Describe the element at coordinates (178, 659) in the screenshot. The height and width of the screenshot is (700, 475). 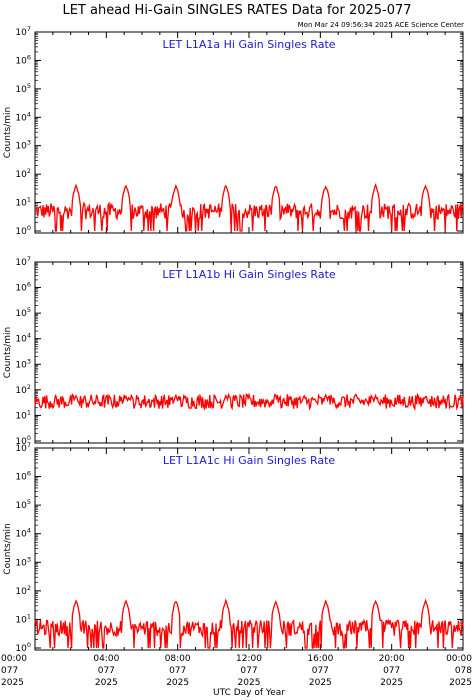
I see `x-tick-label: 08:00` at that location.